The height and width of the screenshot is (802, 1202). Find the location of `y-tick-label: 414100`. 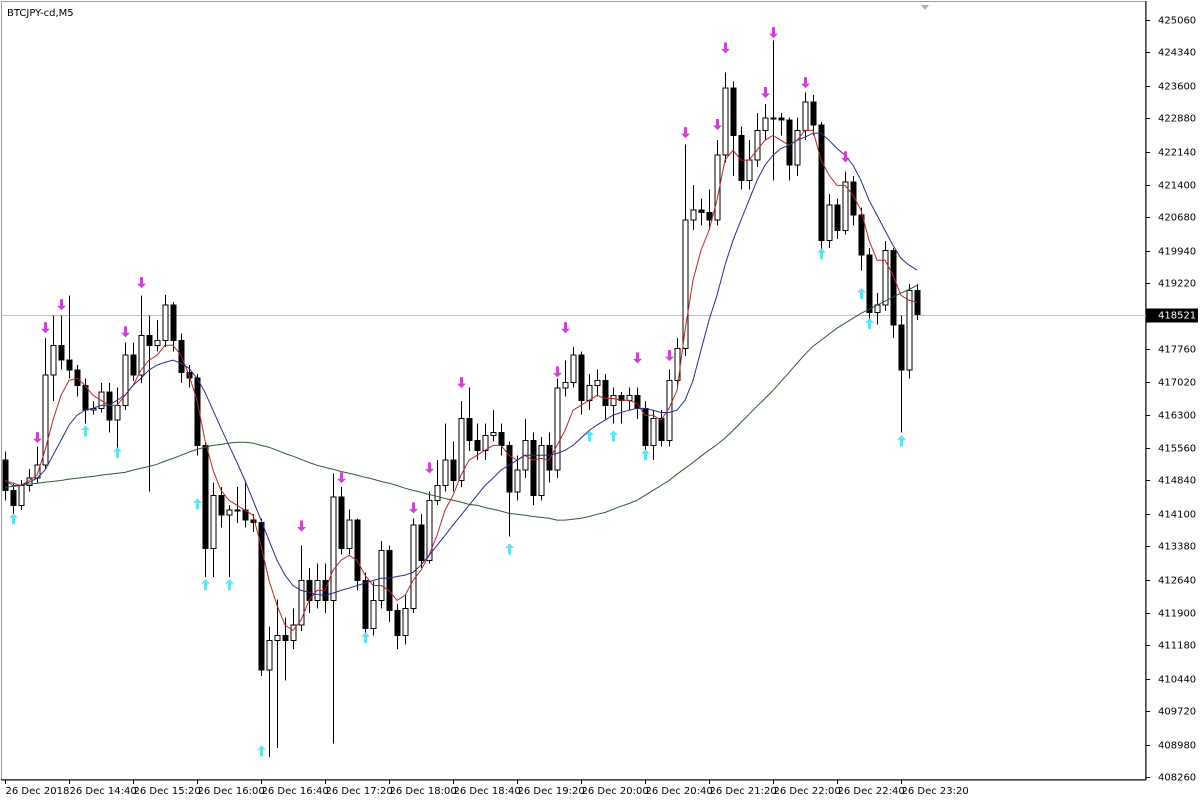

y-tick-label: 414100 is located at coordinates (1177, 515).